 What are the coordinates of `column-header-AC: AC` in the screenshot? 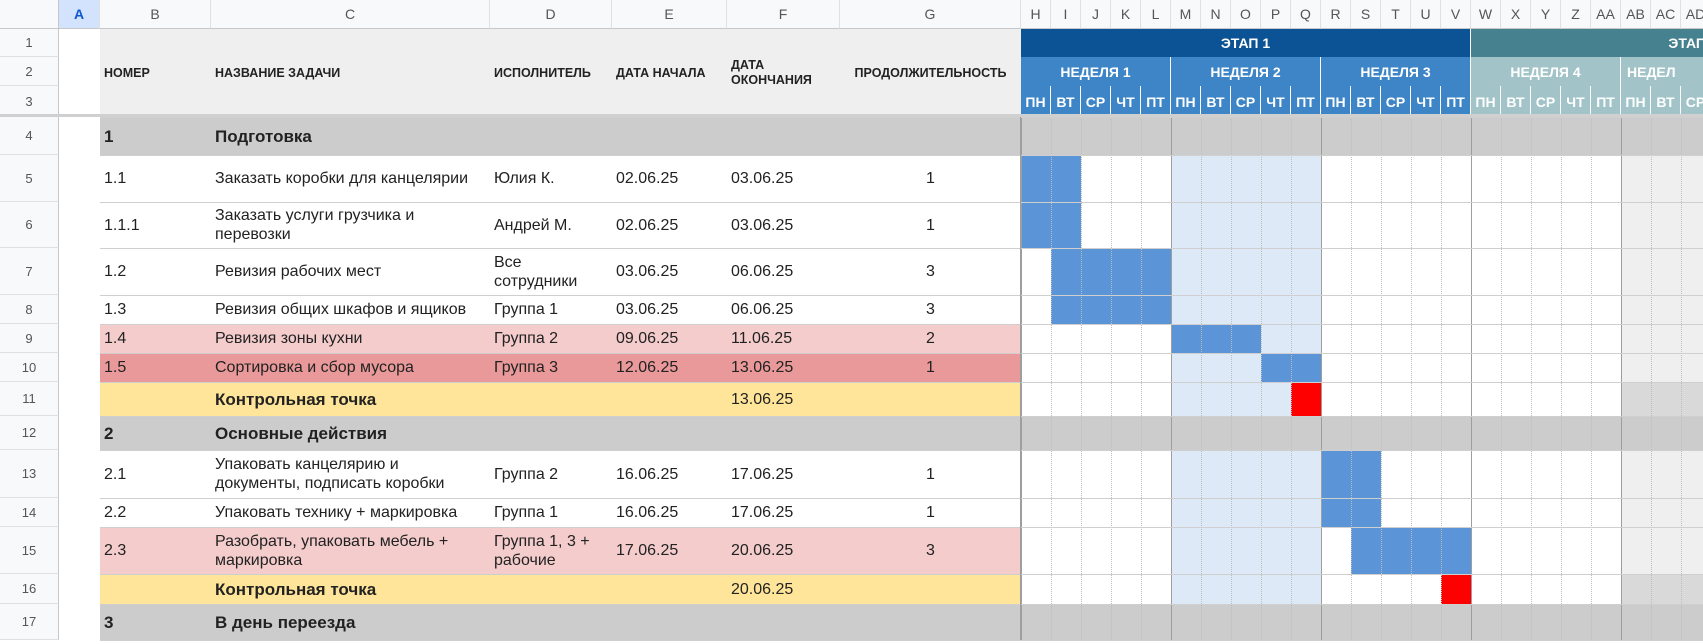 It's located at (1666, 14).